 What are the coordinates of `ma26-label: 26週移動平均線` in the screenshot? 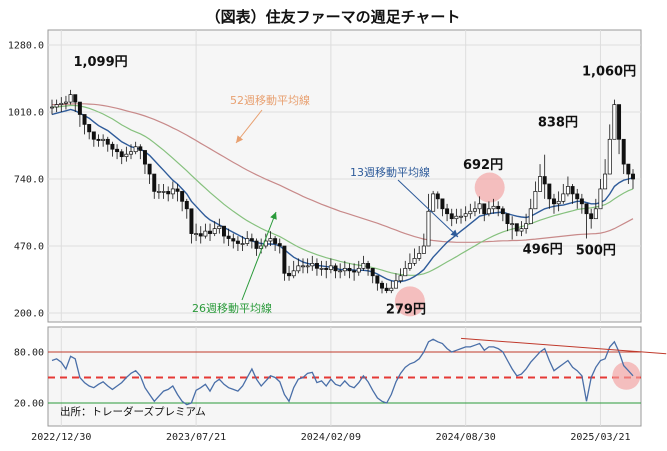 It's located at (232, 308).